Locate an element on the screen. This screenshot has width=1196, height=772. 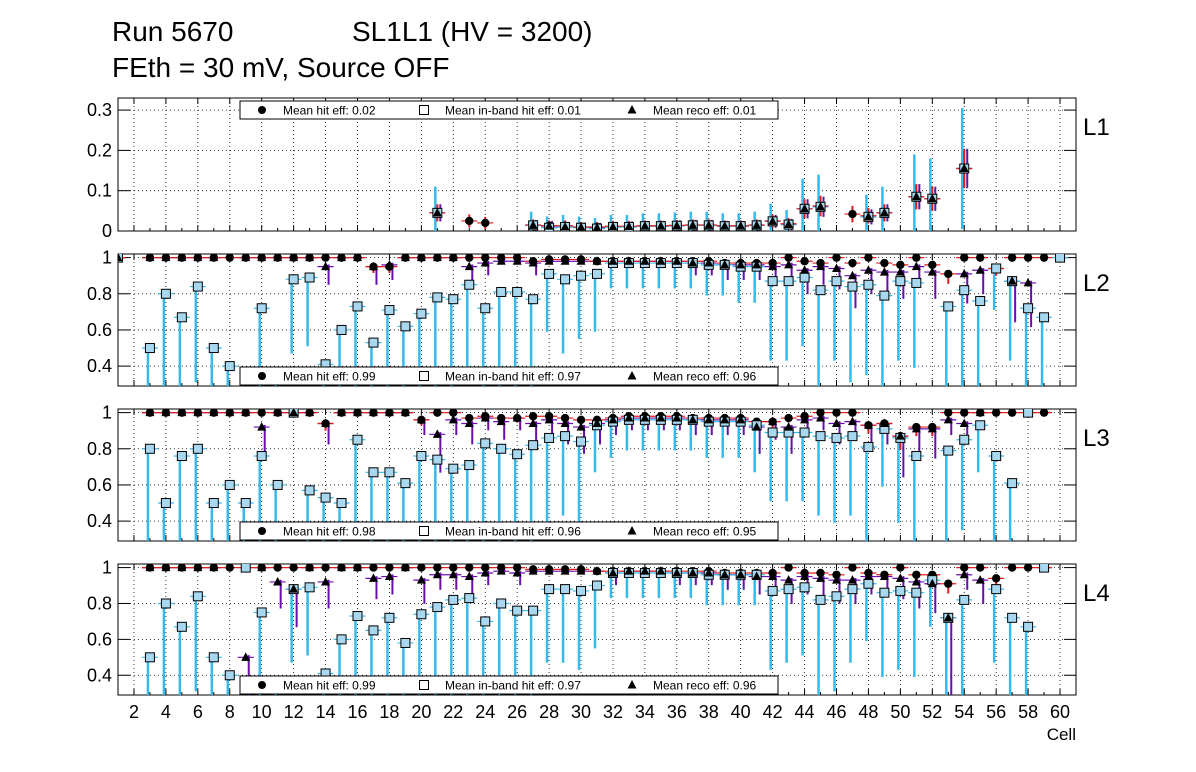
panel-l1-legend-inband-marker is located at coordinates (424, 110).